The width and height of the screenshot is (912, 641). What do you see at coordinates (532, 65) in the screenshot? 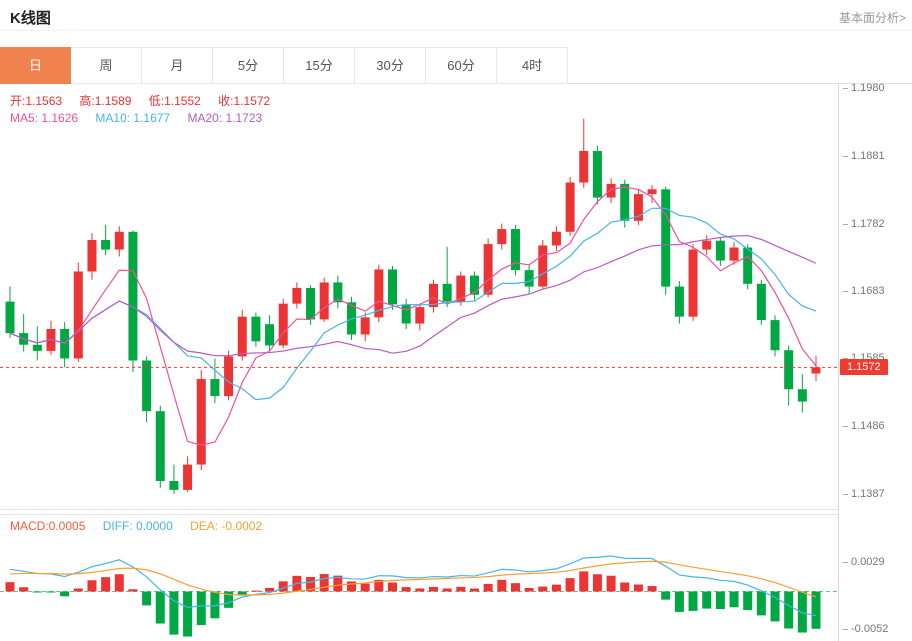
I see `tab-4hour: 4时` at bounding box center [532, 65].